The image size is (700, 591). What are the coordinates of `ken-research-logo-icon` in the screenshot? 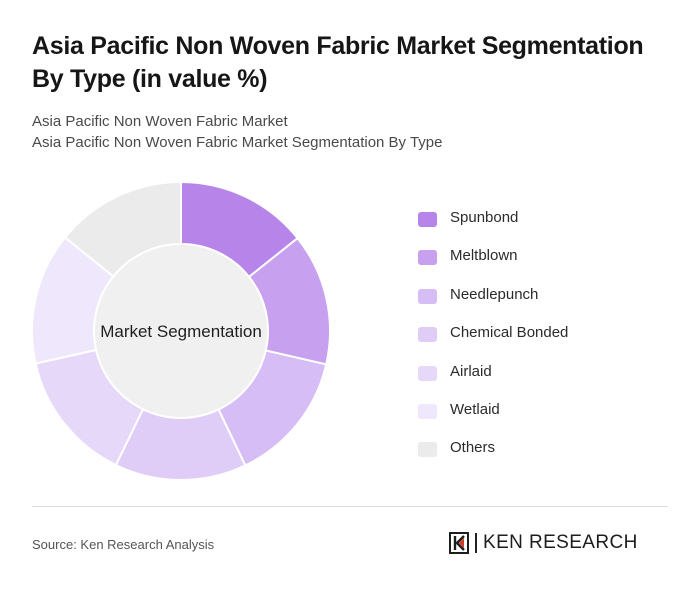 It's located at (459, 543).